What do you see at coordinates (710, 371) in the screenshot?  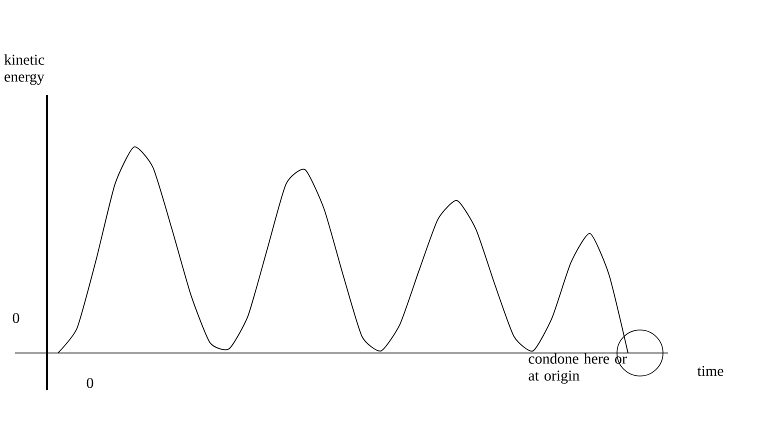 I see `x-axis-title: time` at bounding box center [710, 371].